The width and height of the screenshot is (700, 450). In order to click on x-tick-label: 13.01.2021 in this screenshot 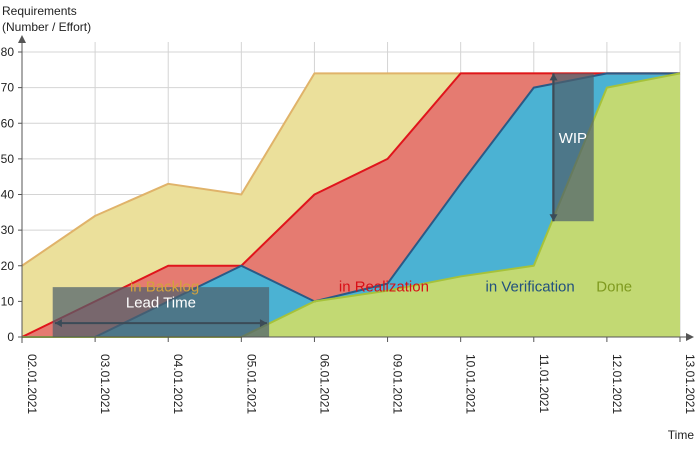, I will do `click(690, 384)`.